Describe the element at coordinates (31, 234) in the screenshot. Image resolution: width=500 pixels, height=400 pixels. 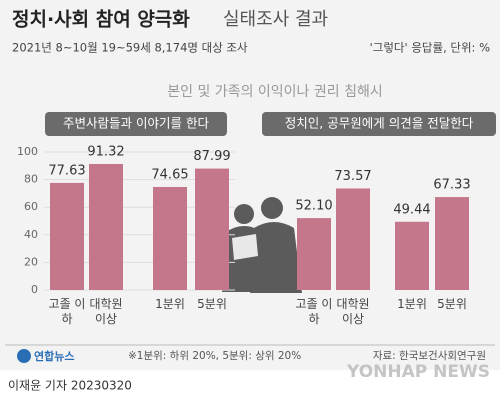
I see `y-tick-label: 40` at that location.